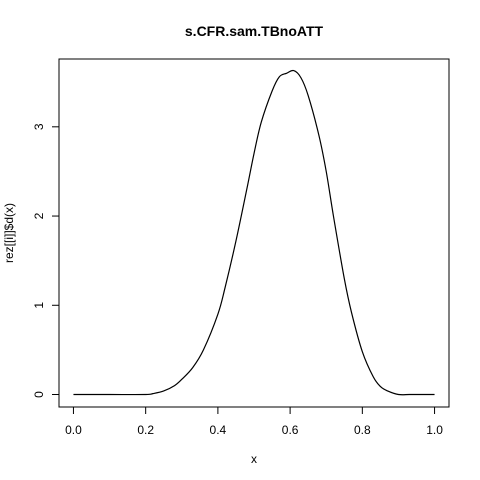 This screenshot has width=480, height=480. What do you see at coordinates (434, 430) in the screenshot?
I see `x-tick-label: 1.0` at bounding box center [434, 430].